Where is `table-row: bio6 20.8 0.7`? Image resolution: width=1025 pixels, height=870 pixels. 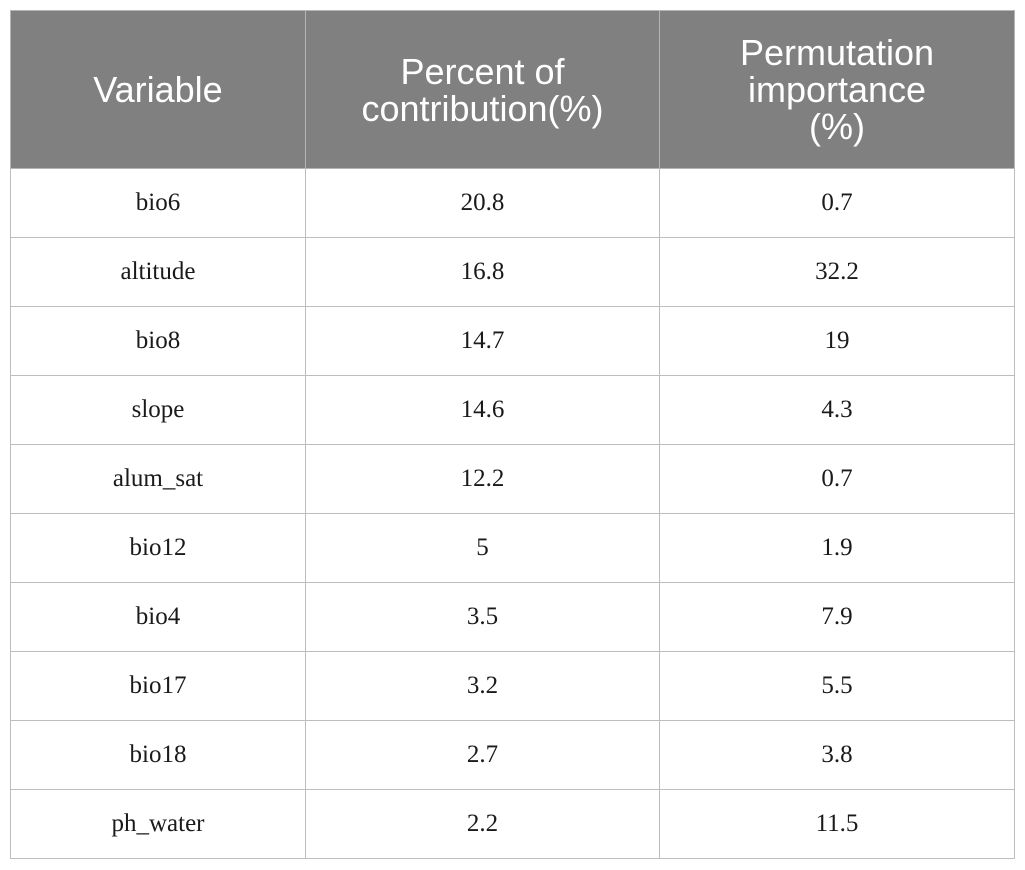 table-row: bio6 20.8 0.7 is located at coordinates (512, 203).